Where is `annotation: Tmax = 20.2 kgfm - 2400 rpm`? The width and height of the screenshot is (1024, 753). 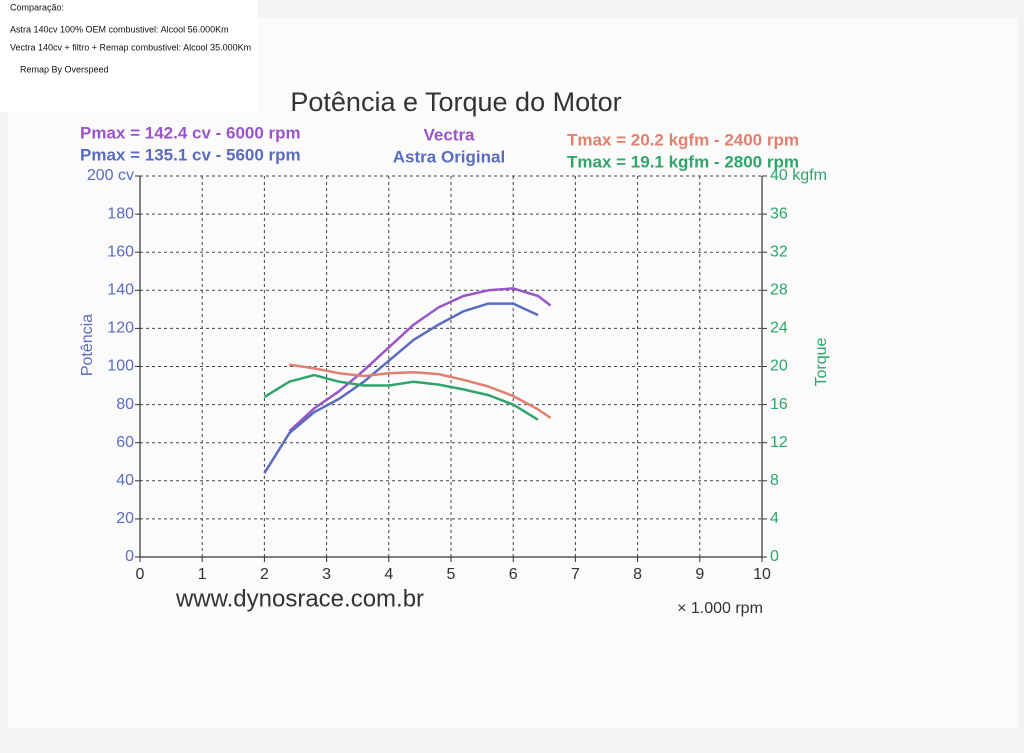 annotation: Tmax = 20.2 kgfm - 2400 rpm is located at coordinates (683, 139).